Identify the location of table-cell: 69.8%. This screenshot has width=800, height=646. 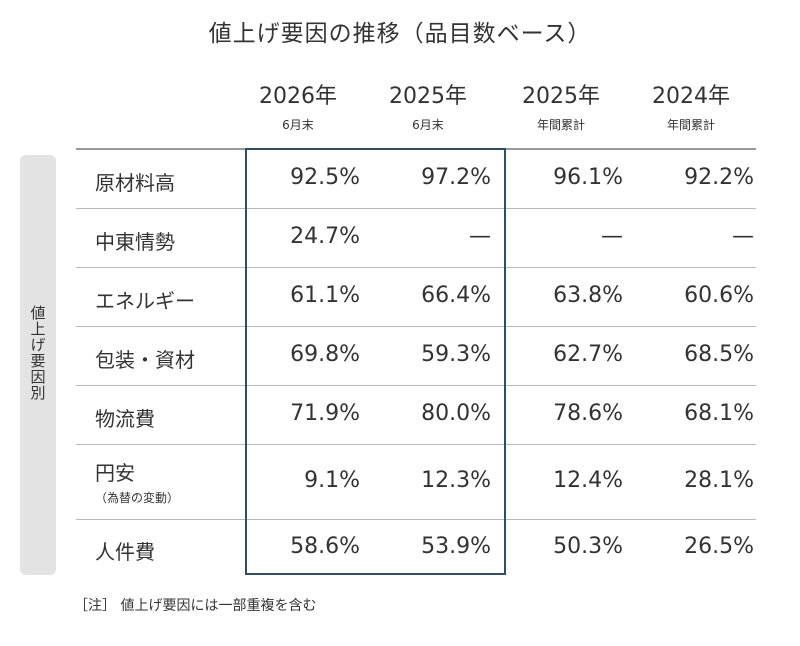
(325, 354).